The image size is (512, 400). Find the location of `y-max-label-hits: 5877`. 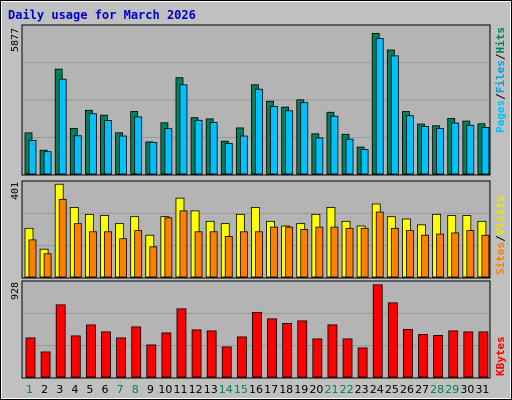

y-max-label-hits: 5877 is located at coordinates (15, 40).